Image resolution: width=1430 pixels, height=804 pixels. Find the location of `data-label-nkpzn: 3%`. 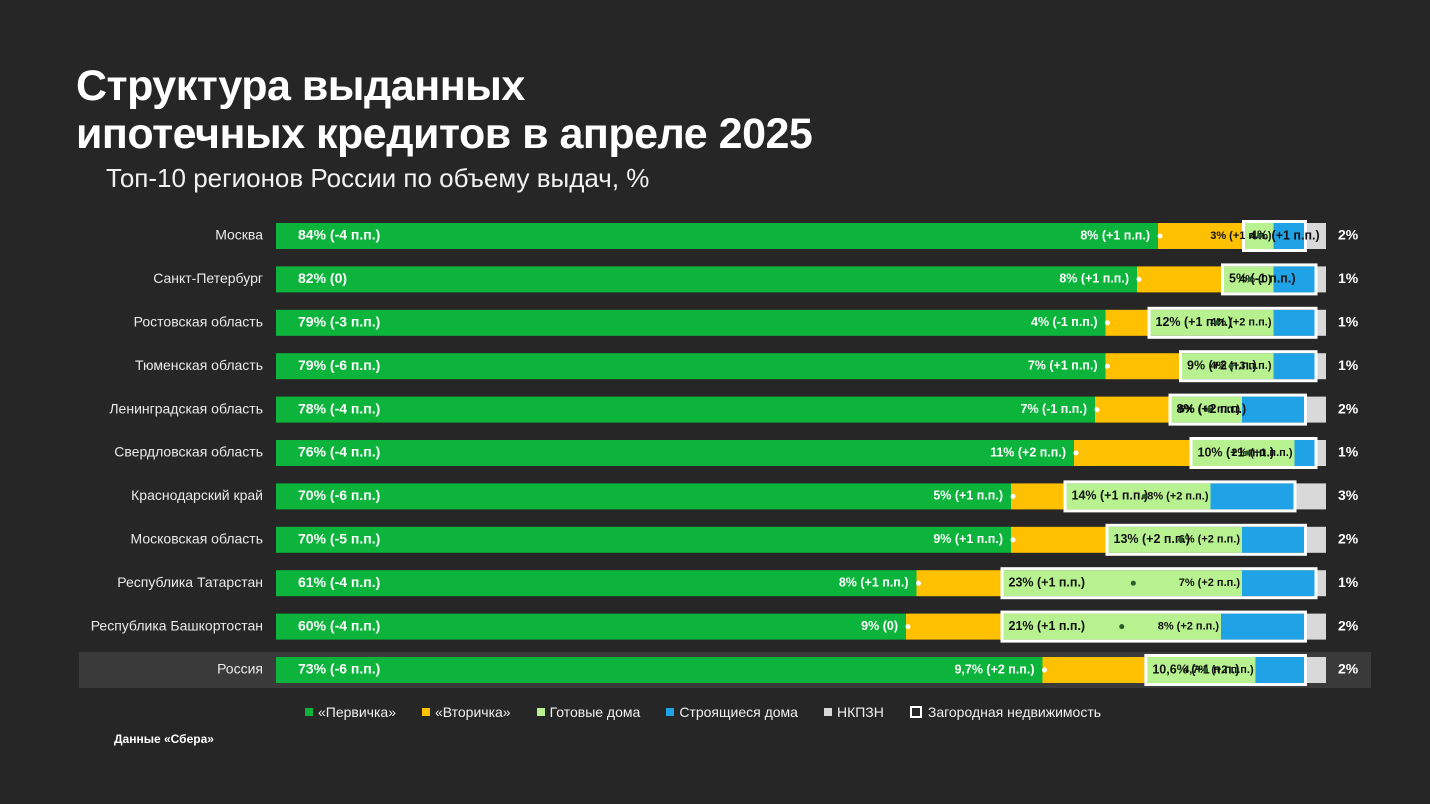

data-label-nkpzn: 3% is located at coordinates (1348, 495).